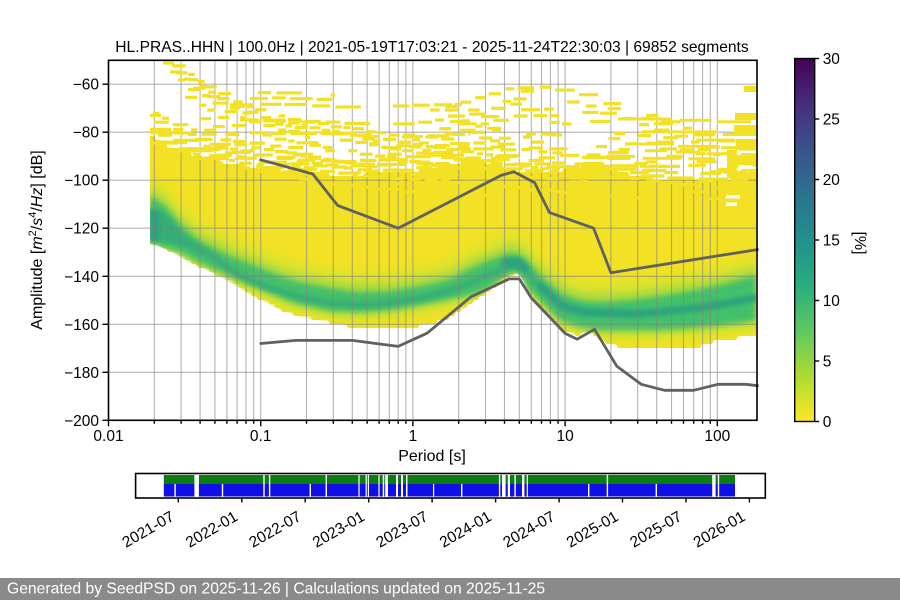  What do you see at coordinates (832, 180) in the screenshot?
I see `svg-text: 20` at bounding box center [832, 180].